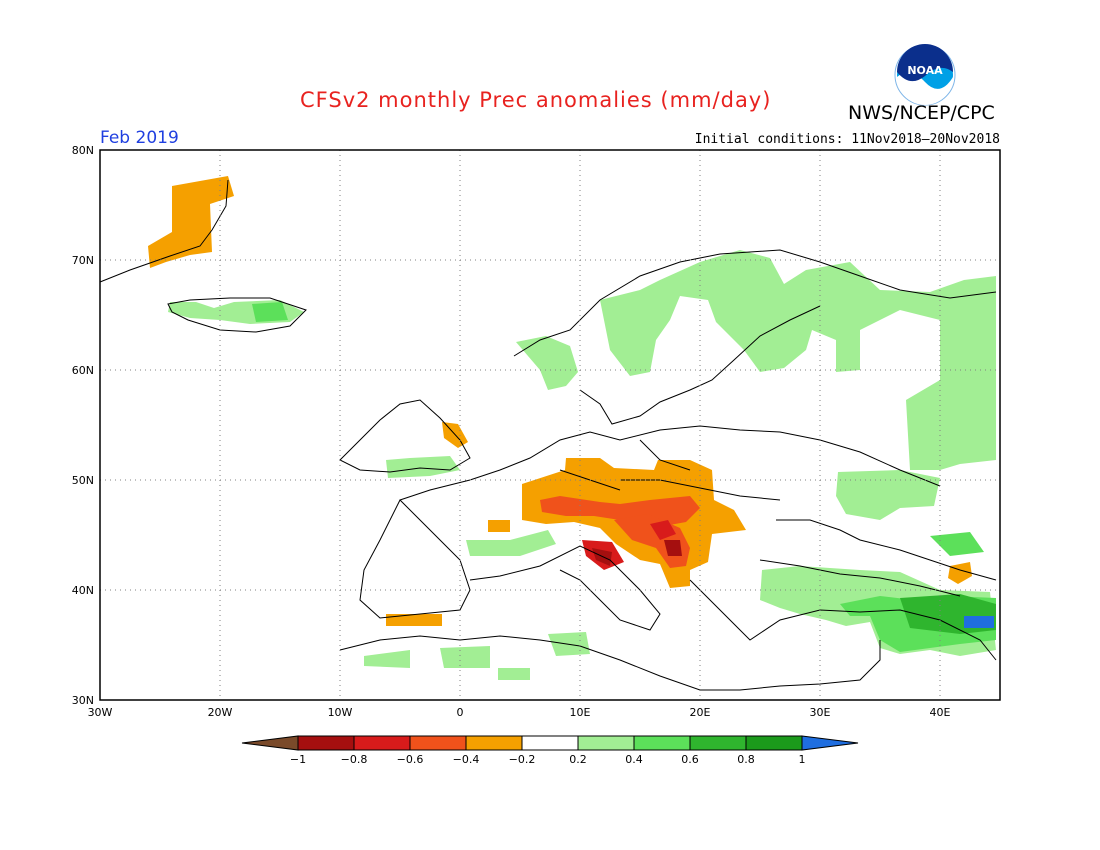 Image resolution: width=1100 pixels, height=850 pixels. What do you see at coordinates (460, 712) in the screenshot?
I see `lon-label-0: 0` at bounding box center [460, 712].